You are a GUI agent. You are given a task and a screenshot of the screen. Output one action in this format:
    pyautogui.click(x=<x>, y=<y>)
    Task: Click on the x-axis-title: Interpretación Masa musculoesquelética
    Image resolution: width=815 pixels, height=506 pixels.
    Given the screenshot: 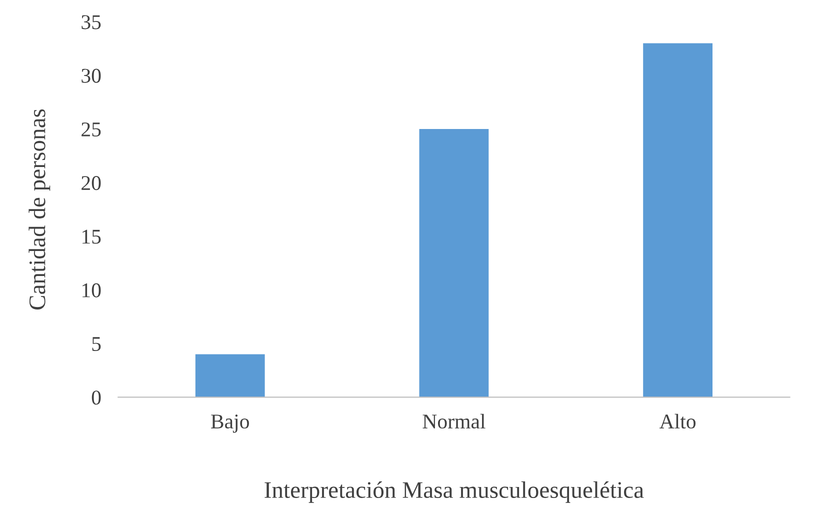 What is the action you would take?
    pyautogui.click(x=454, y=492)
    